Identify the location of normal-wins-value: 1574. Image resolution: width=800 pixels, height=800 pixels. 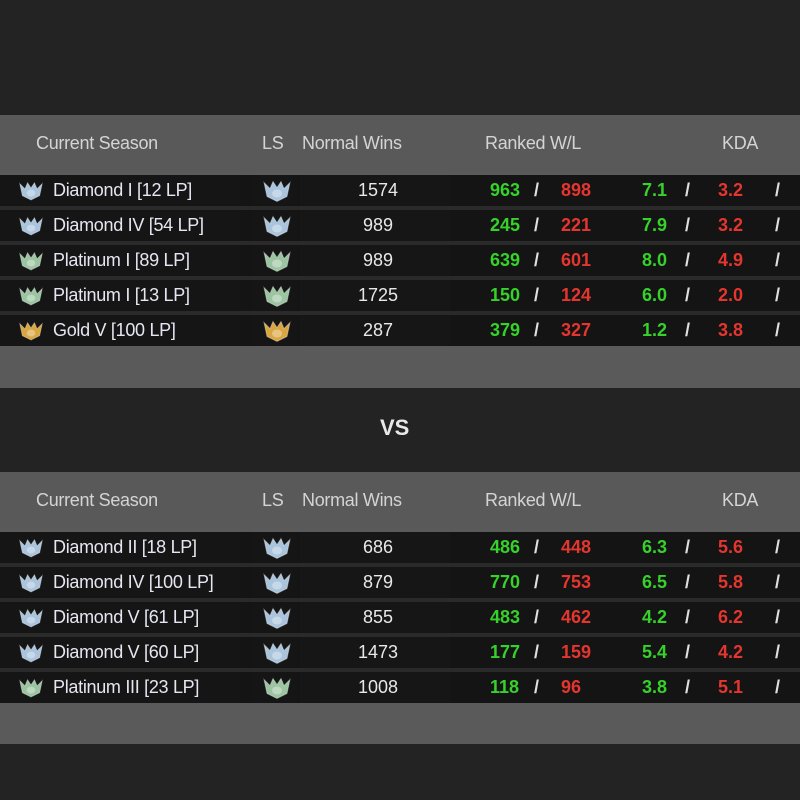
(378, 190).